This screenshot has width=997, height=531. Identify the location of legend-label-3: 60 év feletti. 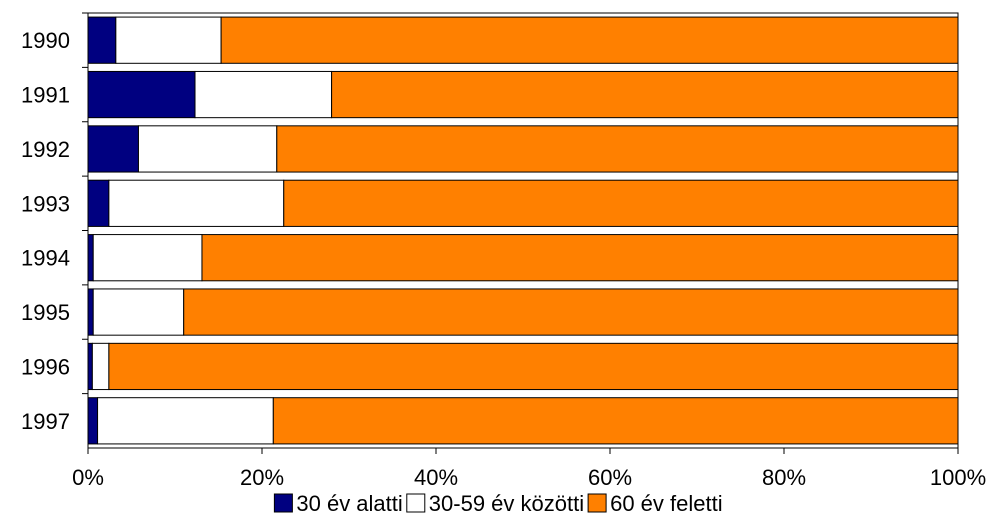
(666, 503).